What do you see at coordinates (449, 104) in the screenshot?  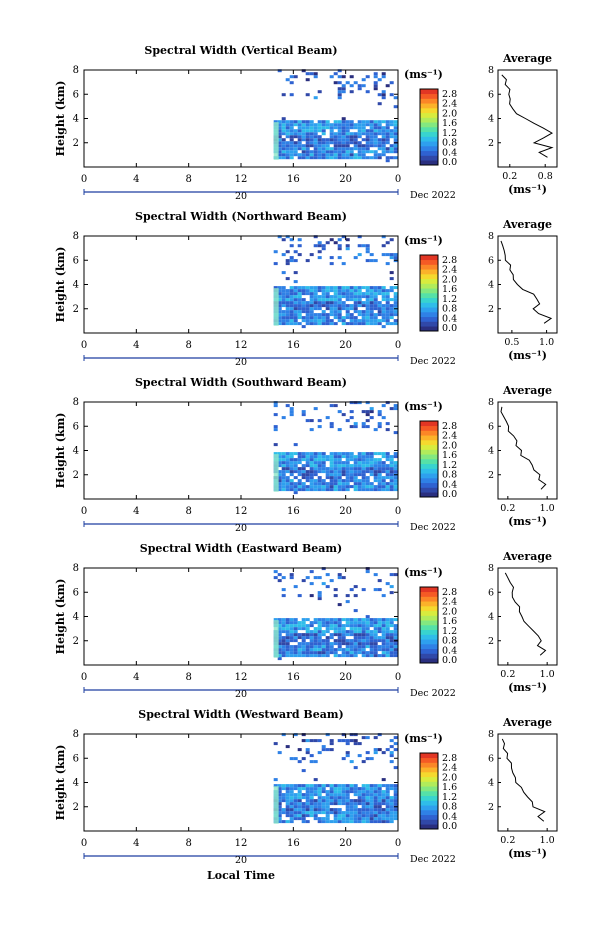 I see `colorbar-tick-label: 2.4` at bounding box center [449, 104].